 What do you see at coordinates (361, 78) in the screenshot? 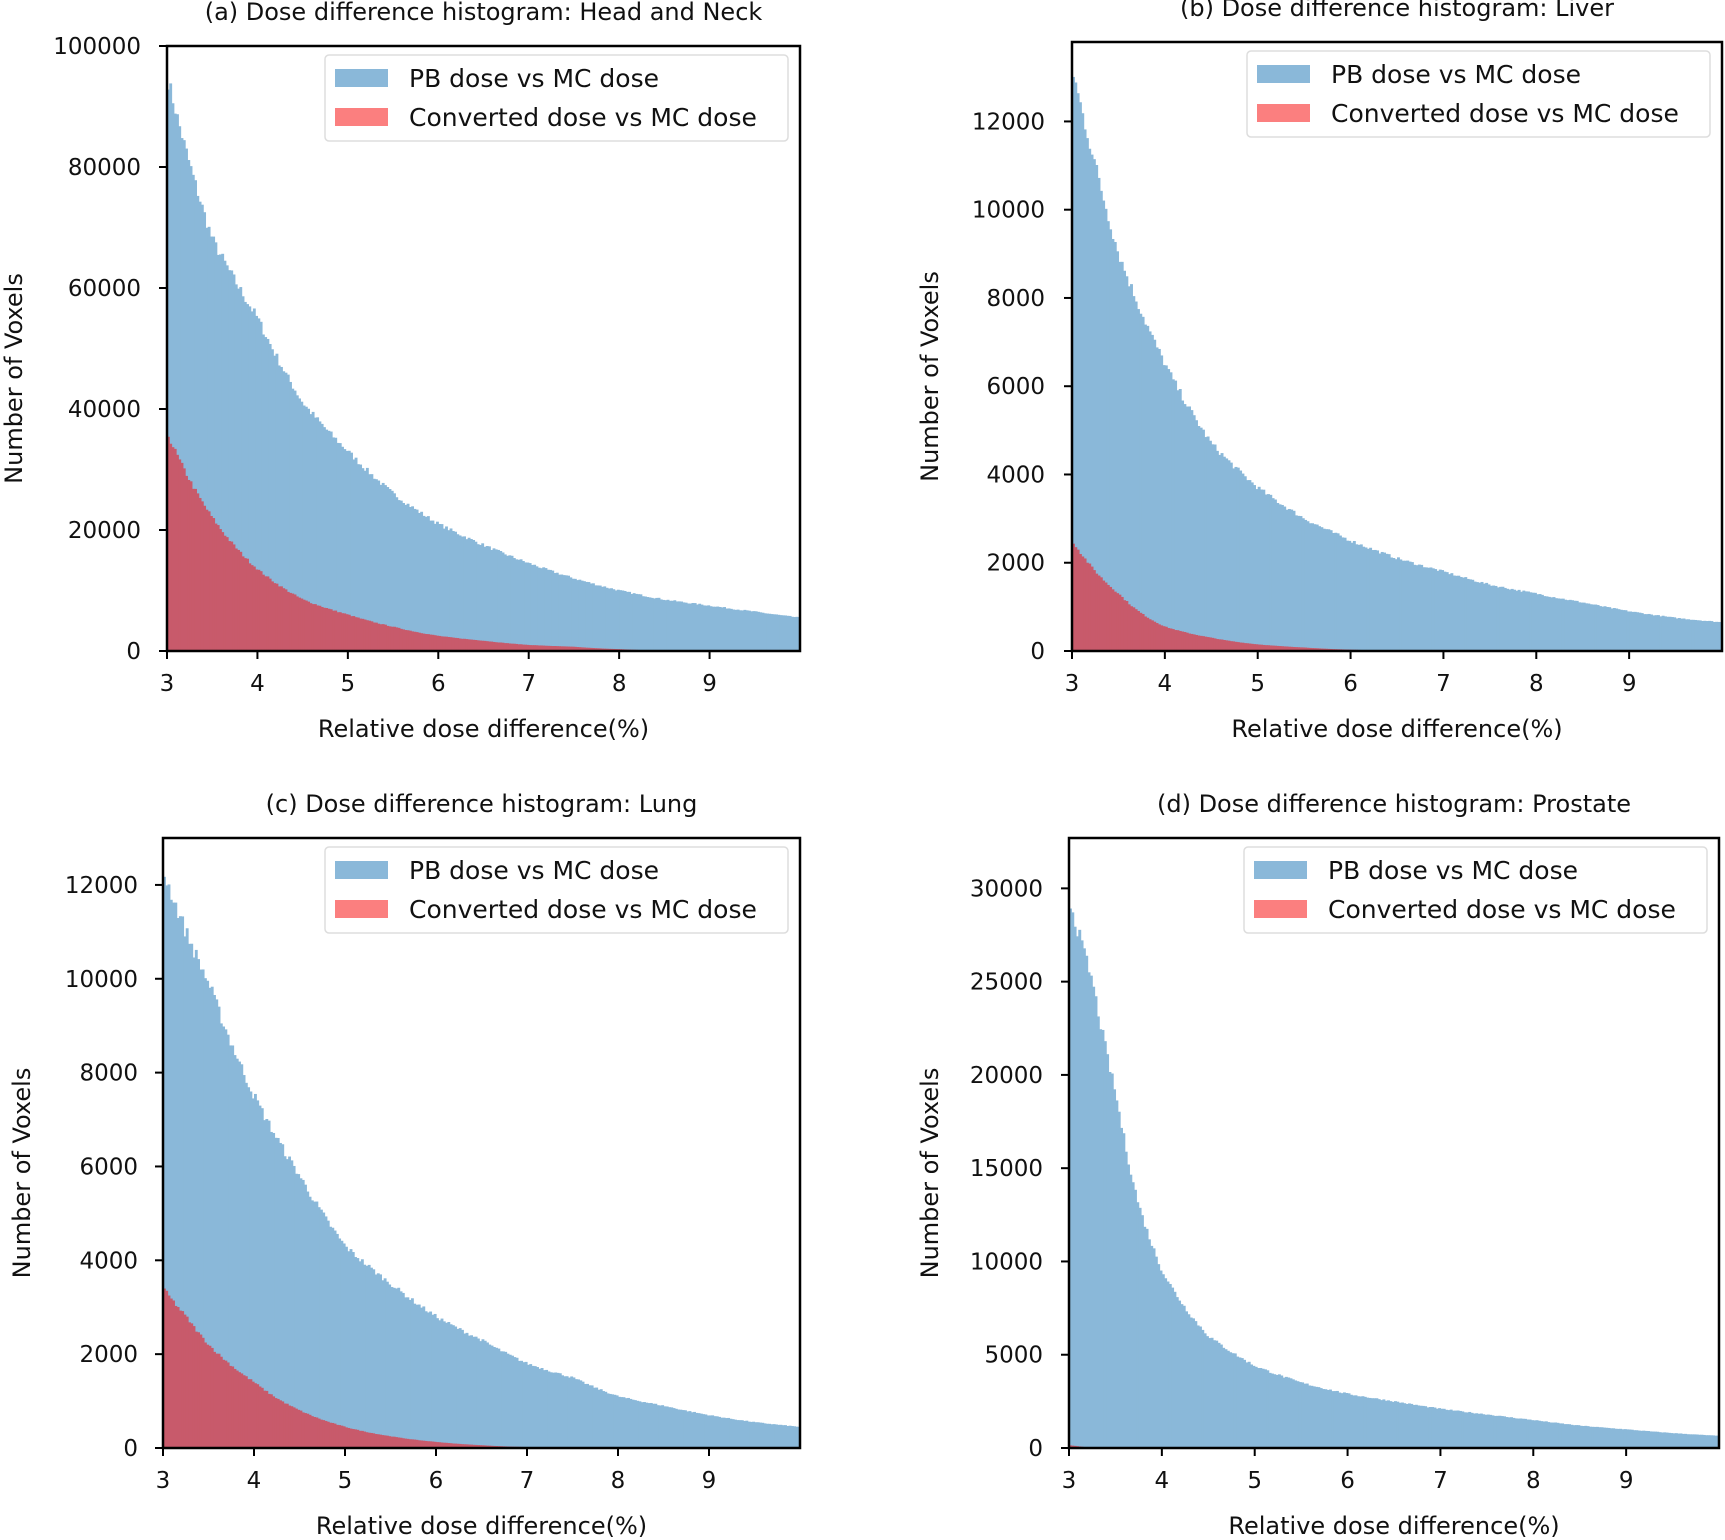
I see `legend-swatch-pb` at bounding box center [361, 78].